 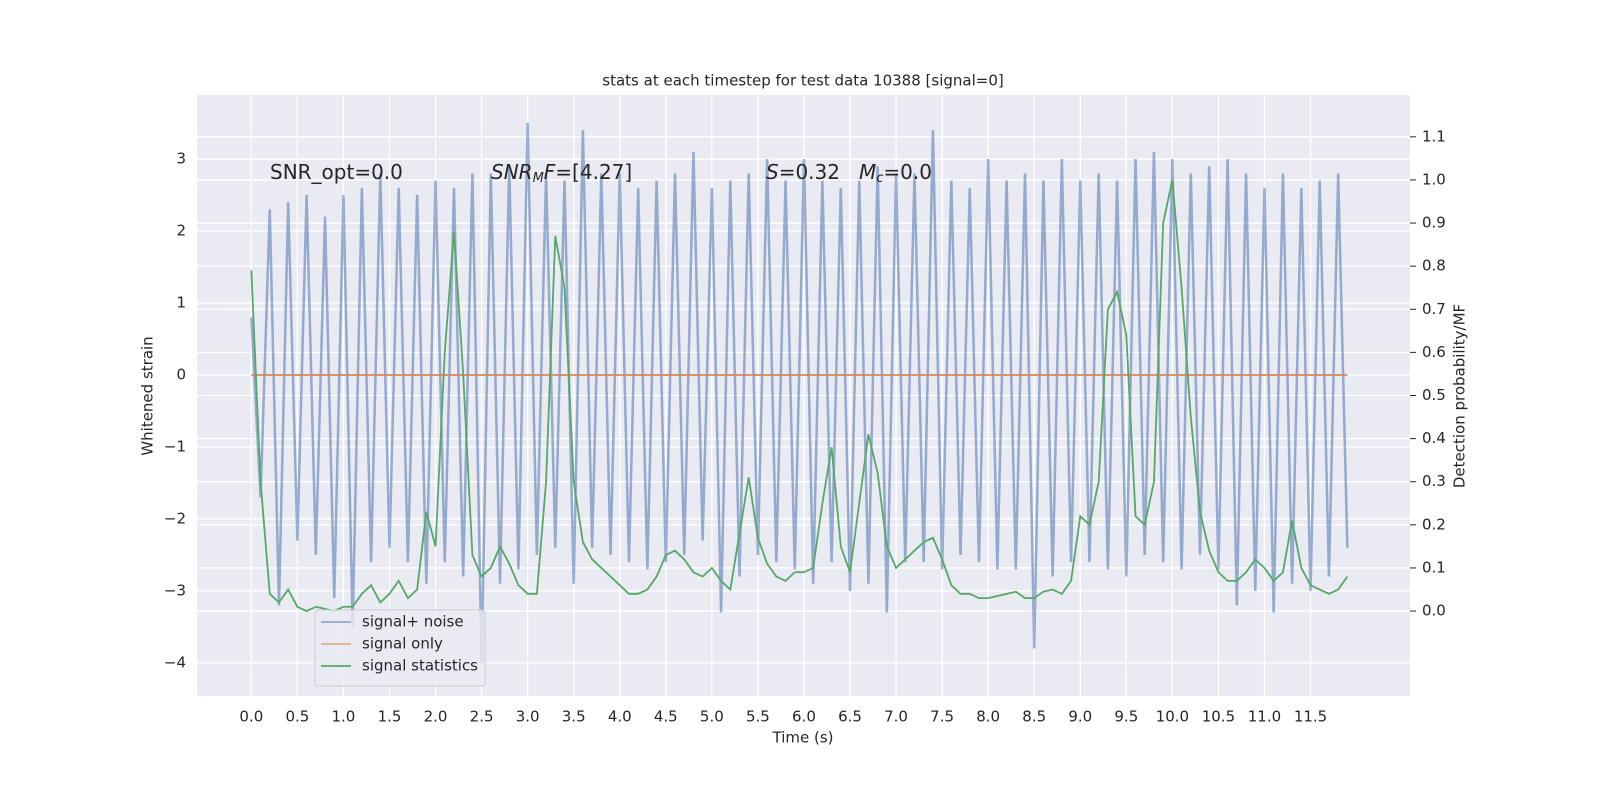 I want to click on x-tick-label: 11.0, so click(x=1264, y=717).